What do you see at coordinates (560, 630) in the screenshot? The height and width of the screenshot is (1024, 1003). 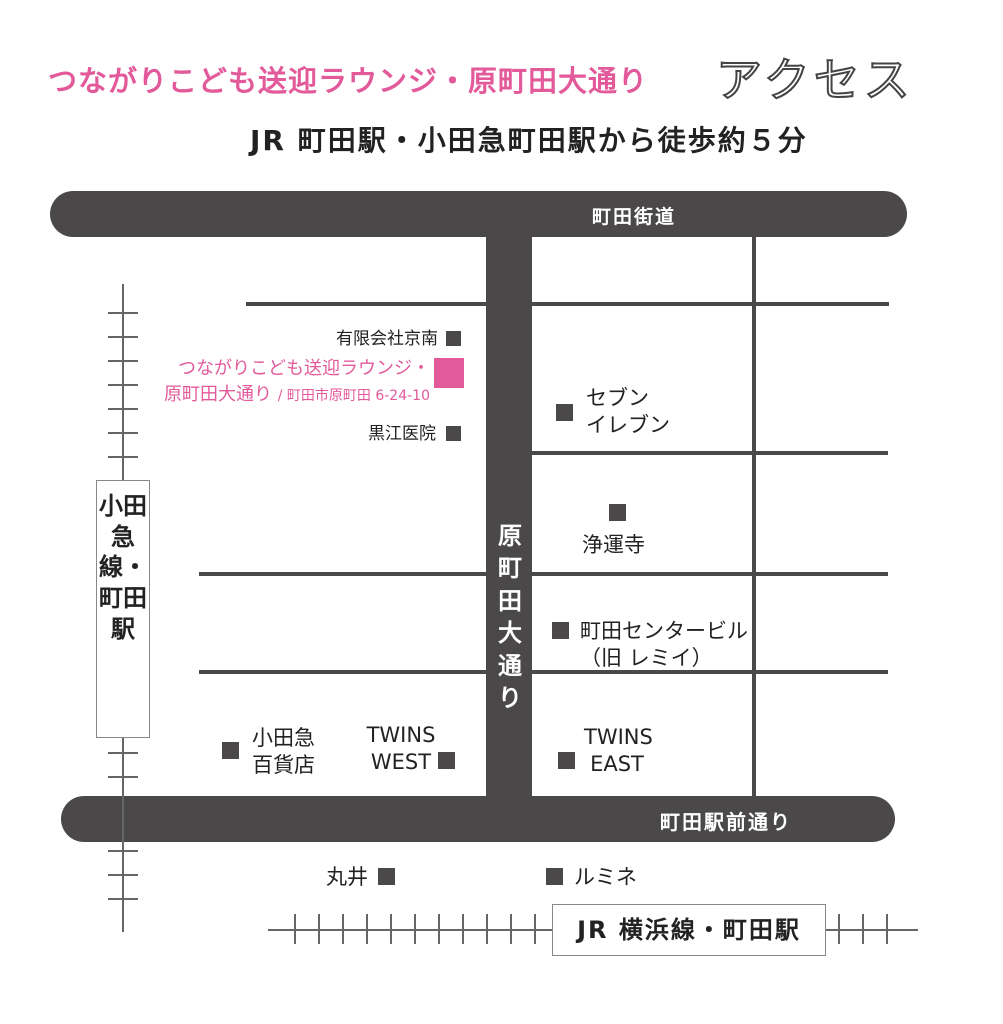 I see `landmark-center-building-marker` at bounding box center [560, 630].